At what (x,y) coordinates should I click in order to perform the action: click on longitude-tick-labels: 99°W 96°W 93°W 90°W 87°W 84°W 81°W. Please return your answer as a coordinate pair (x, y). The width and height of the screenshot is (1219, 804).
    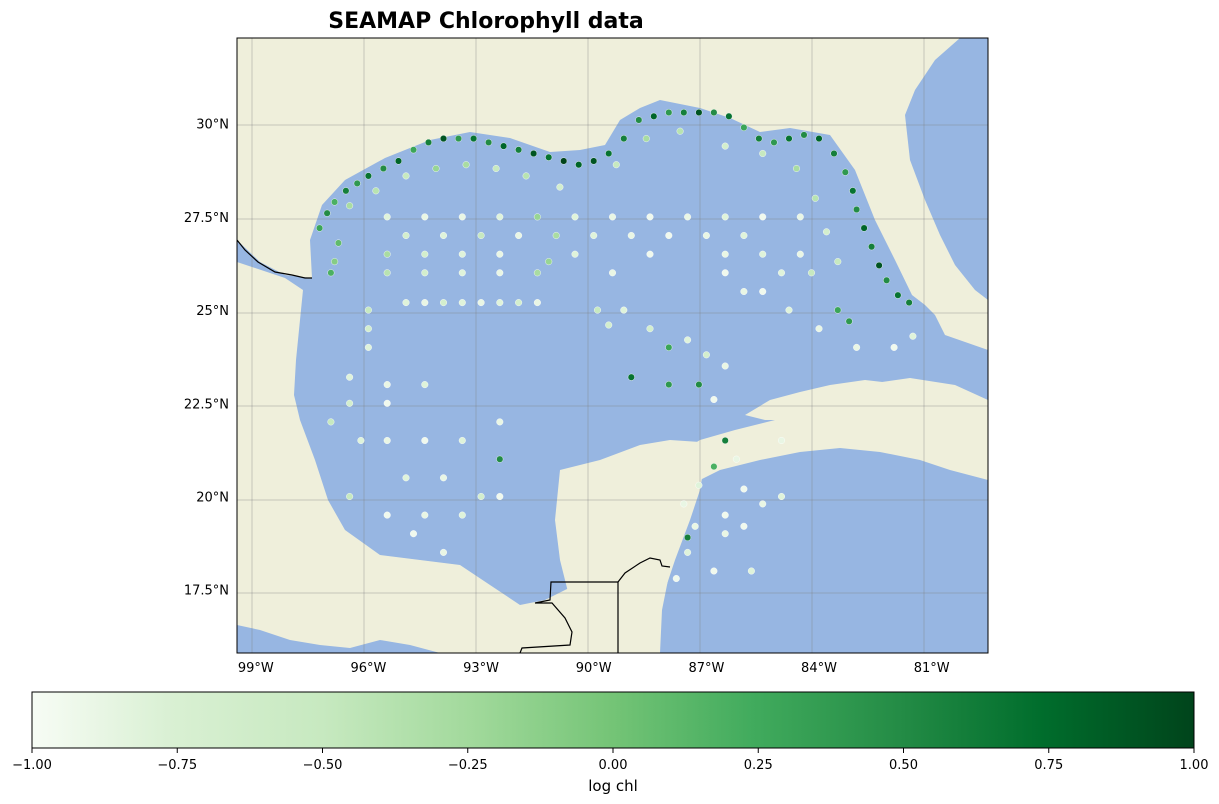
    Looking at the image, I should click on (594, 668).